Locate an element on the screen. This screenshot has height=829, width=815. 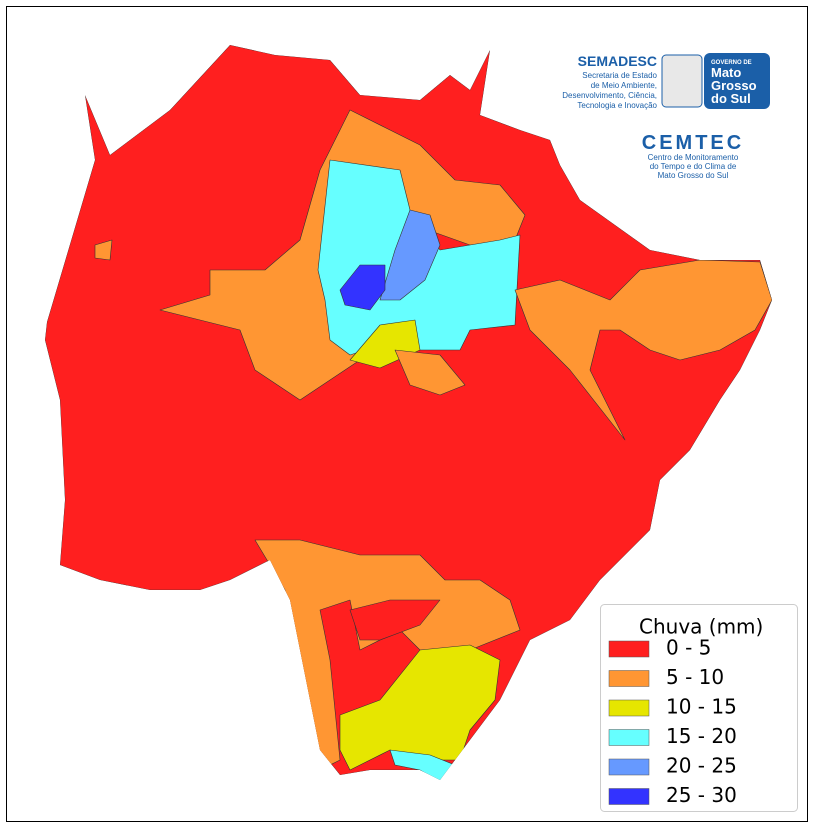
governo-small: GOVERNO DE is located at coordinates (731, 63).